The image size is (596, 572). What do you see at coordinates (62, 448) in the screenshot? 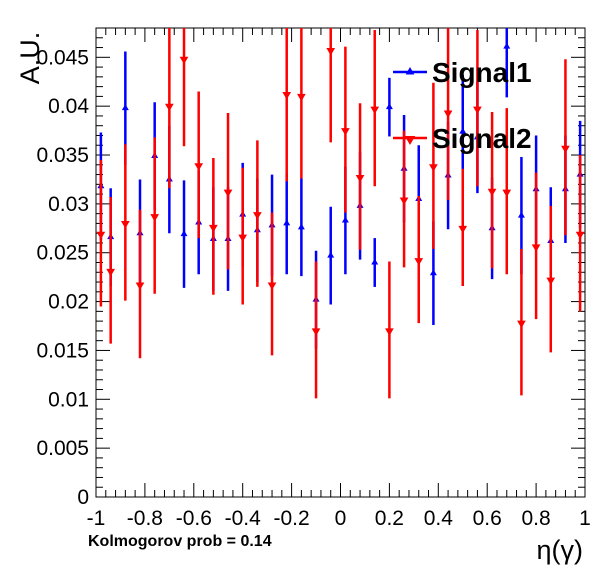
I see `y-tick-label: 0.005` at bounding box center [62, 448].